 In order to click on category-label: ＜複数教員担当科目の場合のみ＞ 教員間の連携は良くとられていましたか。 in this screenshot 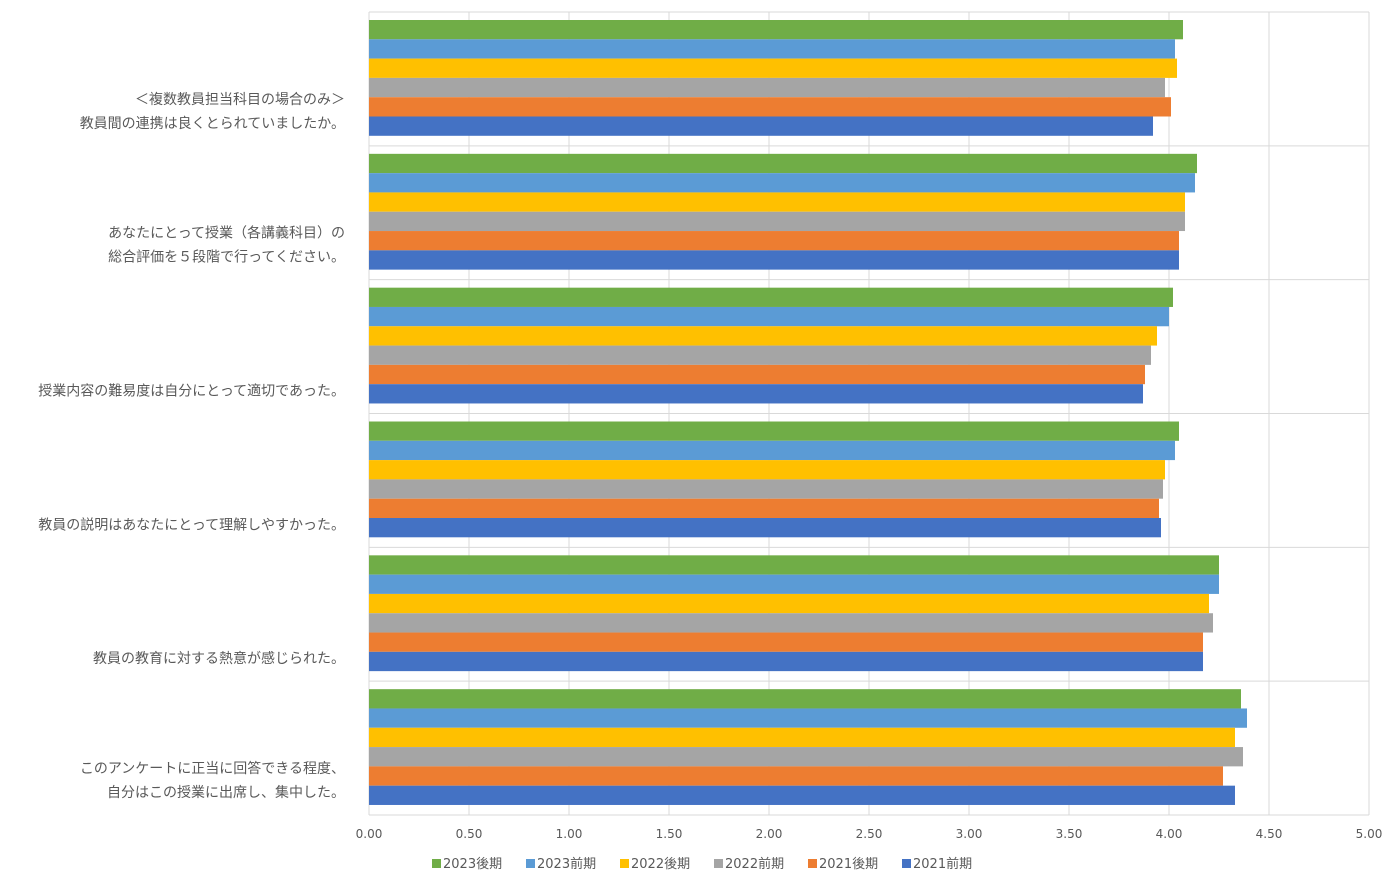, I will do `click(212, 111)`.